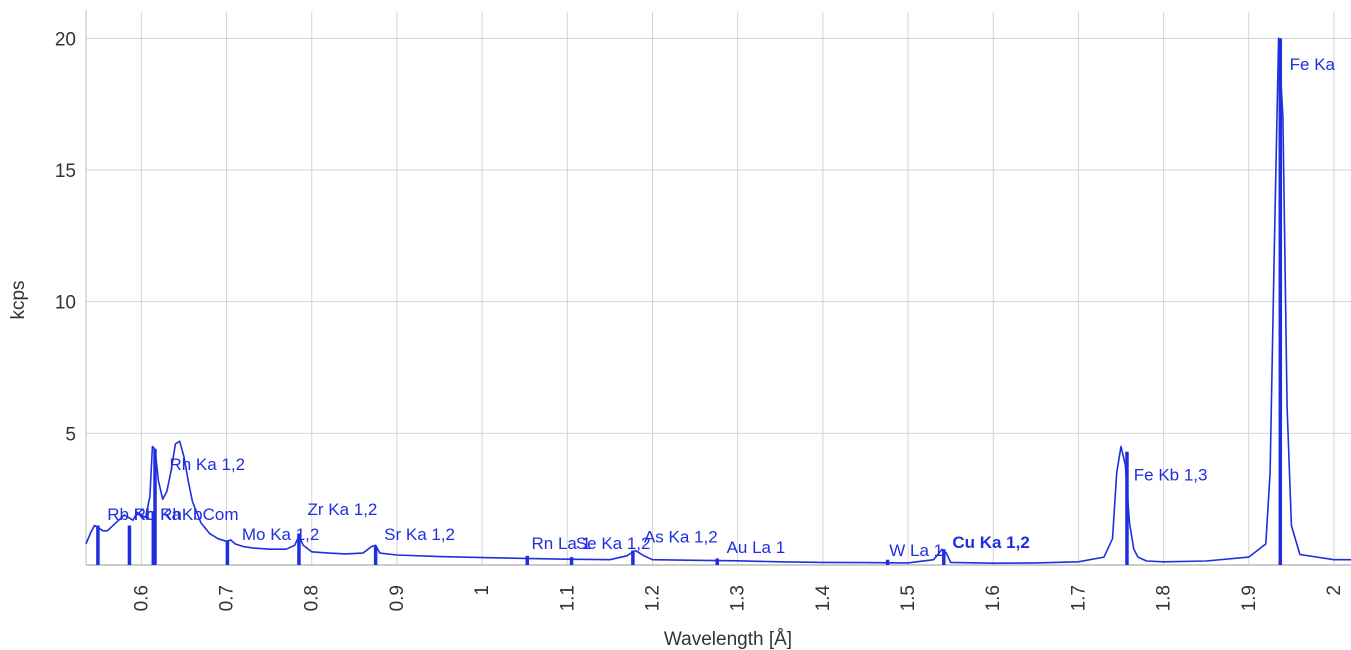 This screenshot has height=650, width=1351. What do you see at coordinates (65, 39) in the screenshot?
I see `y-tick-label: 20` at bounding box center [65, 39].